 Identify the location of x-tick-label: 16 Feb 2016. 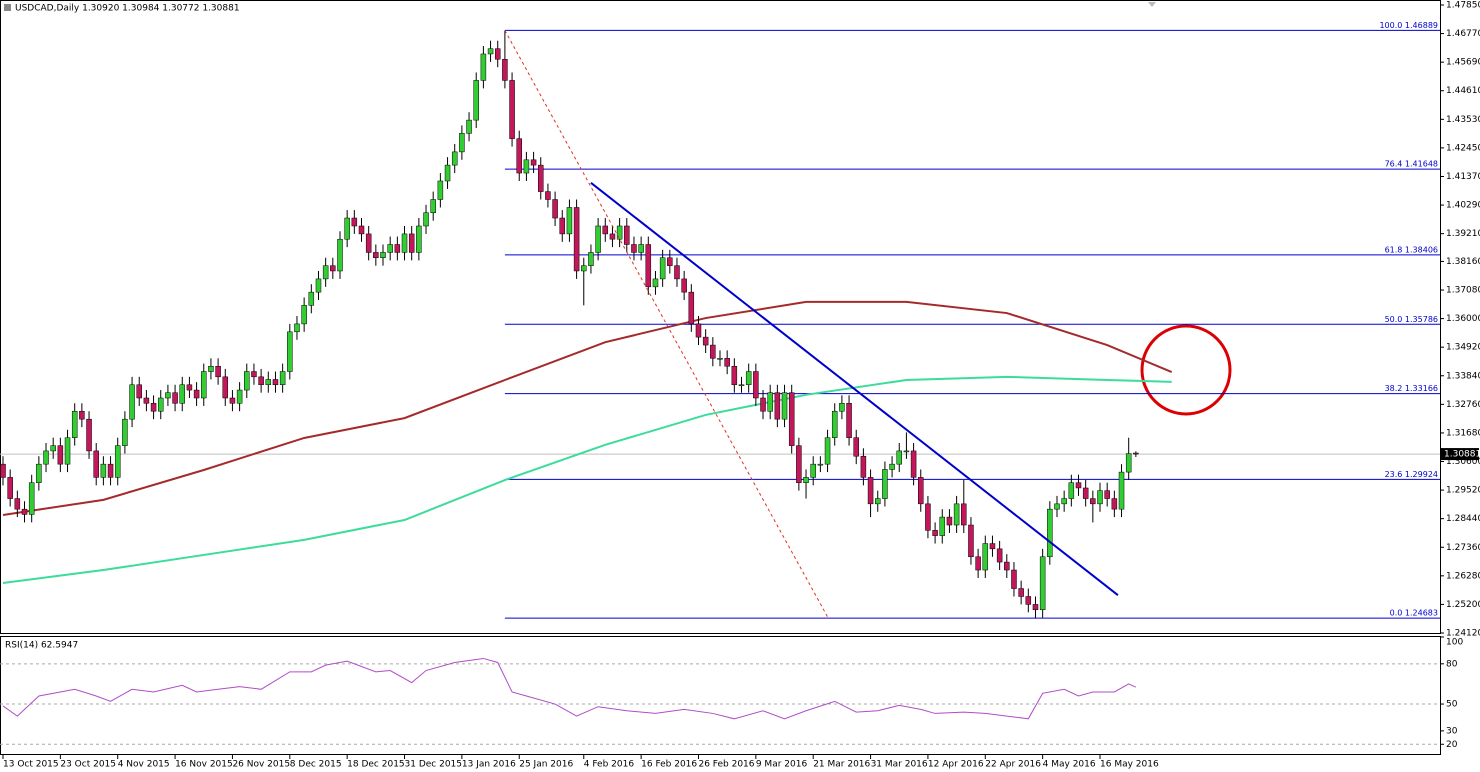
(669, 765).